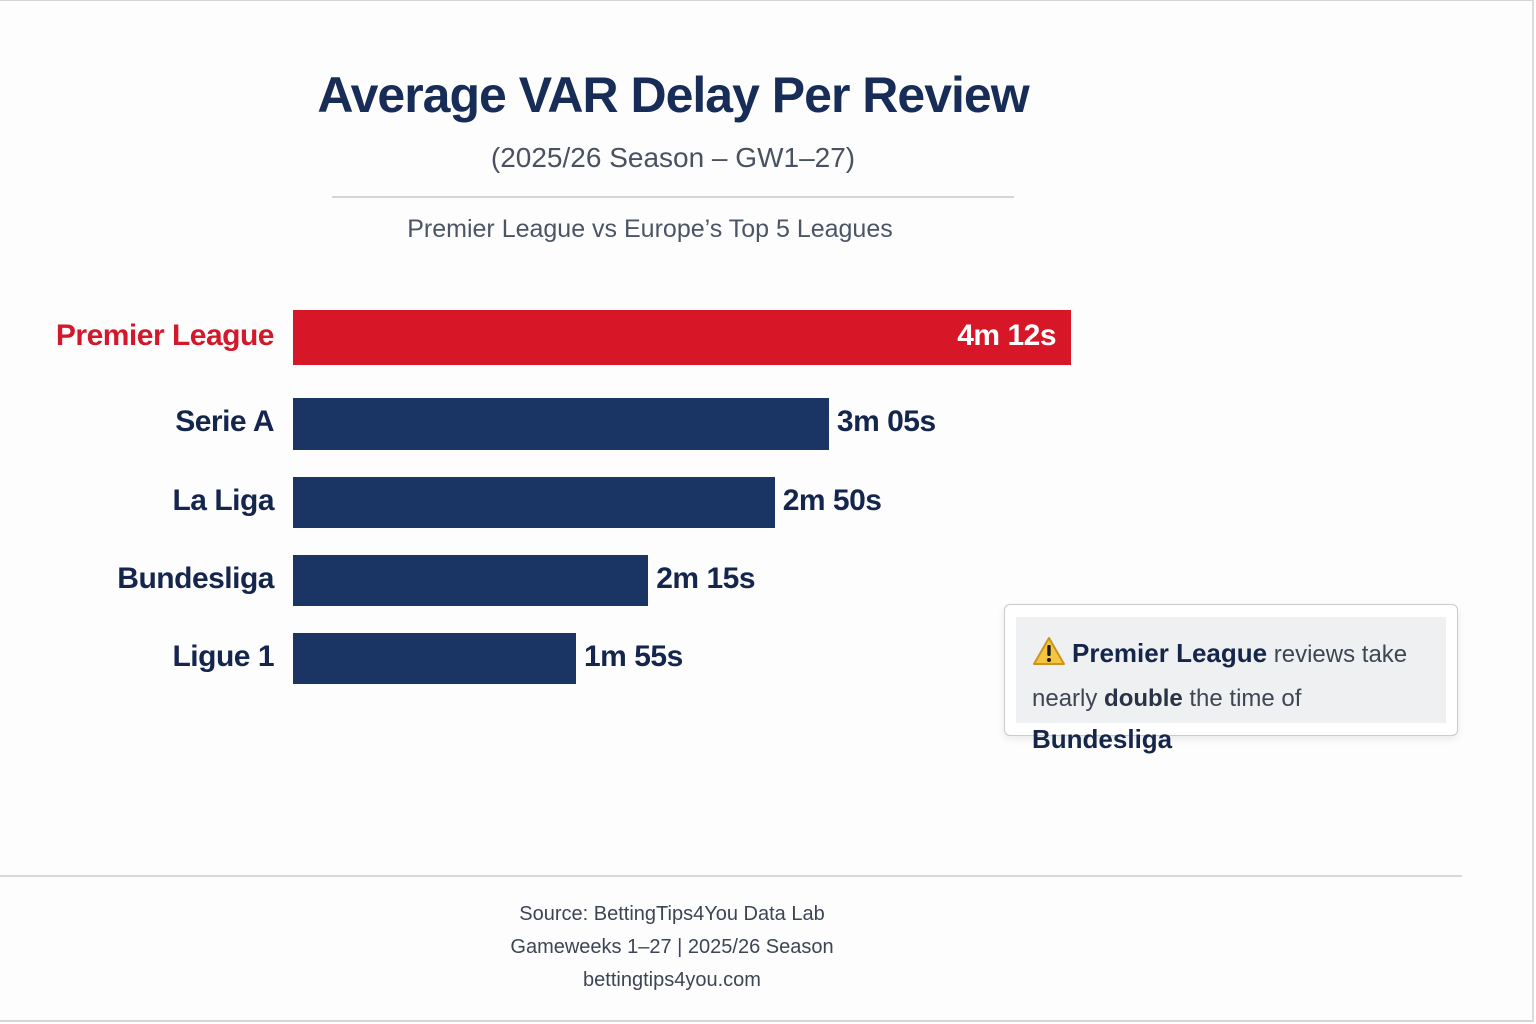  I want to click on value-label: 1m 55s, so click(633, 656).